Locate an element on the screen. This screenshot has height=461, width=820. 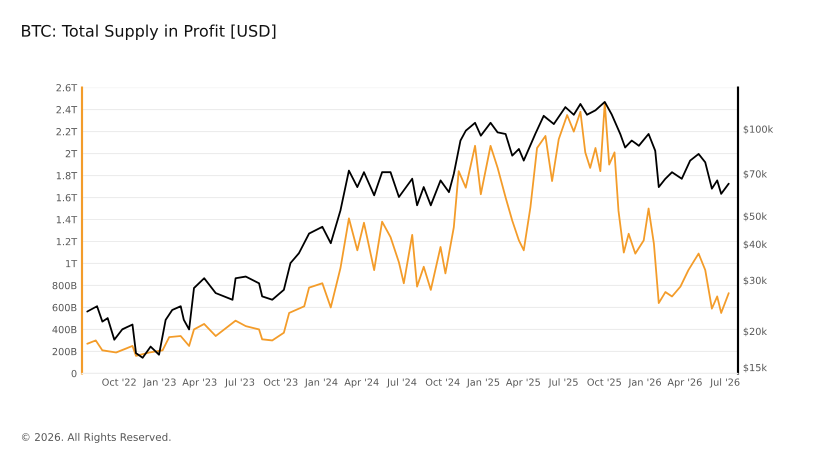
y2-tick-label: $20k is located at coordinates (756, 332).